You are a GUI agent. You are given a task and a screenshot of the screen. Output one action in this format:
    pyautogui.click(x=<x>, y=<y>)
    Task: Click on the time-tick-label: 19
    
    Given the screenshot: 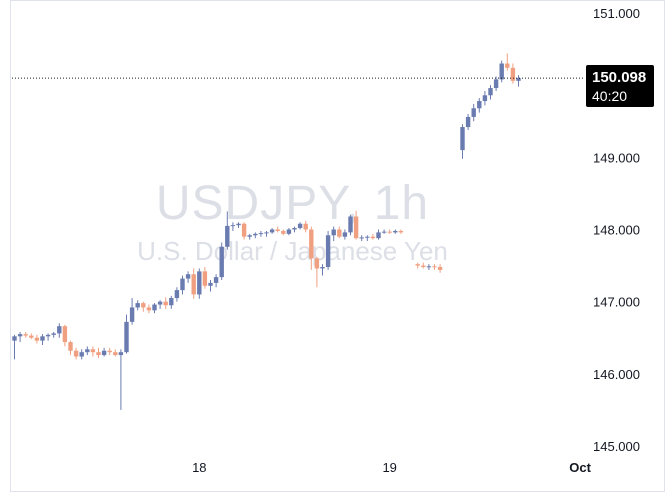 What is the action you would take?
    pyautogui.click(x=389, y=467)
    